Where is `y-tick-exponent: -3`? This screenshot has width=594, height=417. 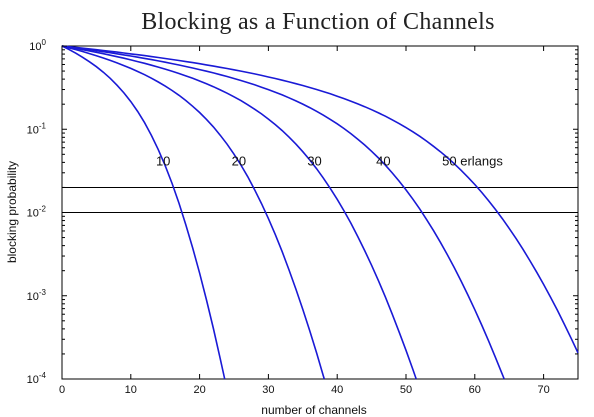
y-tick-exponent: -3 is located at coordinates (43, 292).